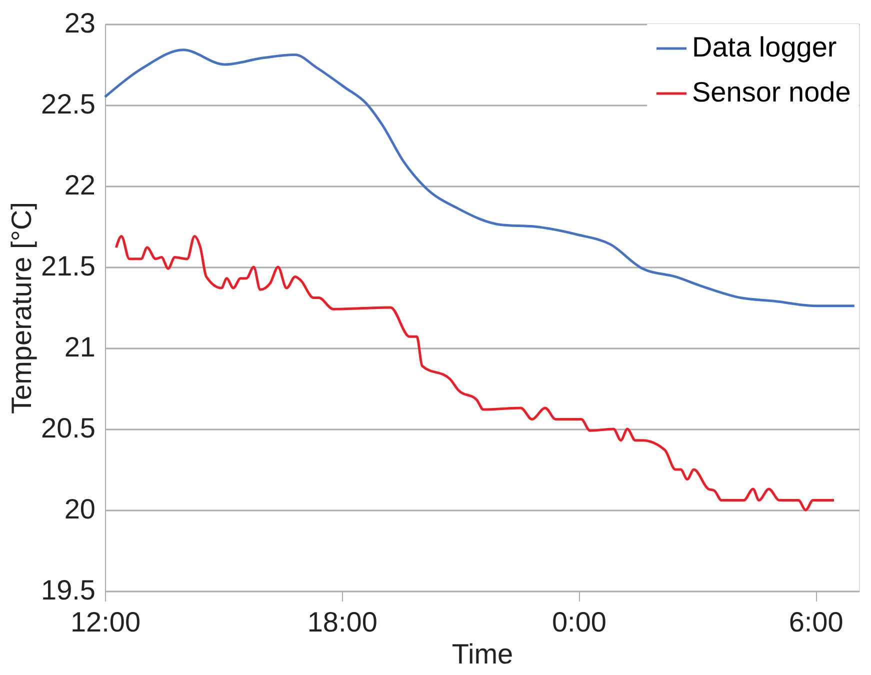 The width and height of the screenshot is (871, 675). I want to click on x-tick-label: 12:00, so click(105, 622).